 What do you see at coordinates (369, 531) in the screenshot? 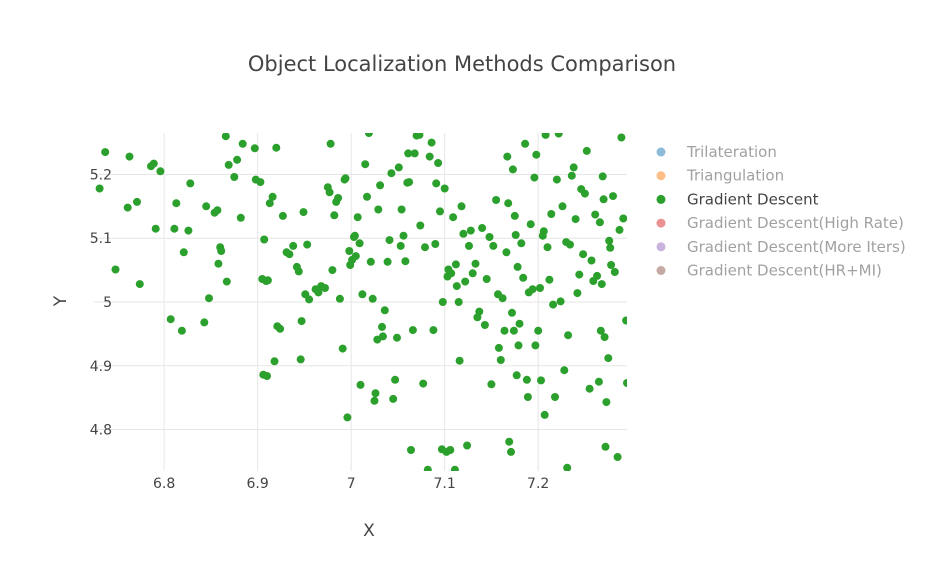
I see `x-axis-label: X` at bounding box center [369, 531].